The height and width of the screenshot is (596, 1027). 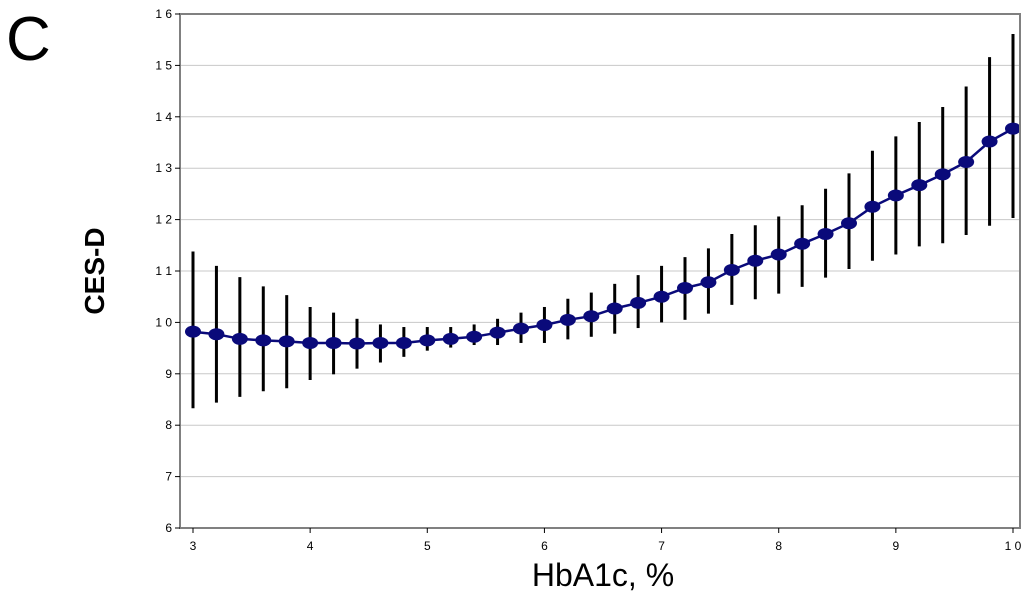 I want to click on y-tick-label: 7, so click(x=168, y=477).